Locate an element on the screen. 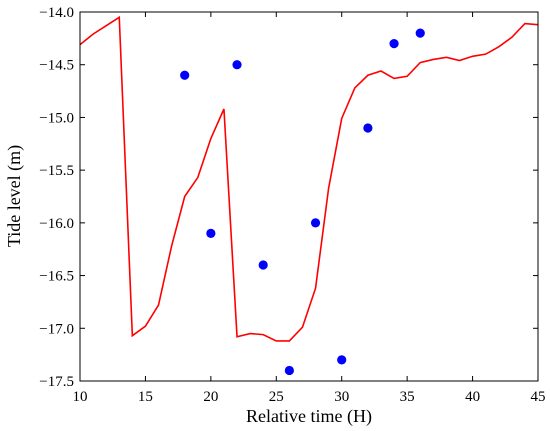 This screenshot has height=431, width=550. y-tick-label: −16.0 is located at coordinates (56, 224).